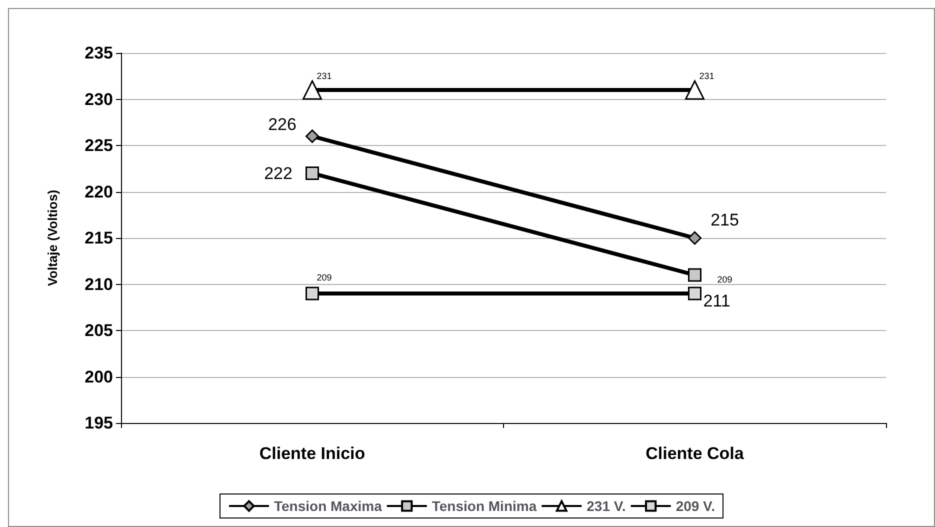 The image size is (935, 527). What do you see at coordinates (484, 506) in the screenshot?
I see `legend-label: Tension Minima` at bounding box center [484, 506].